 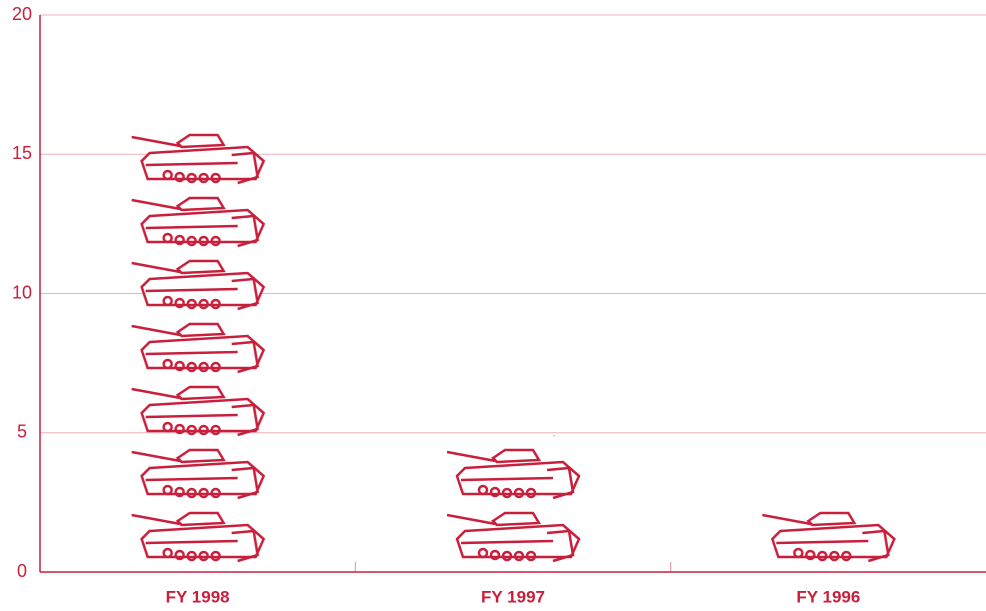 I want to click on y-tick-label: 0, so click(x=22, y=571).